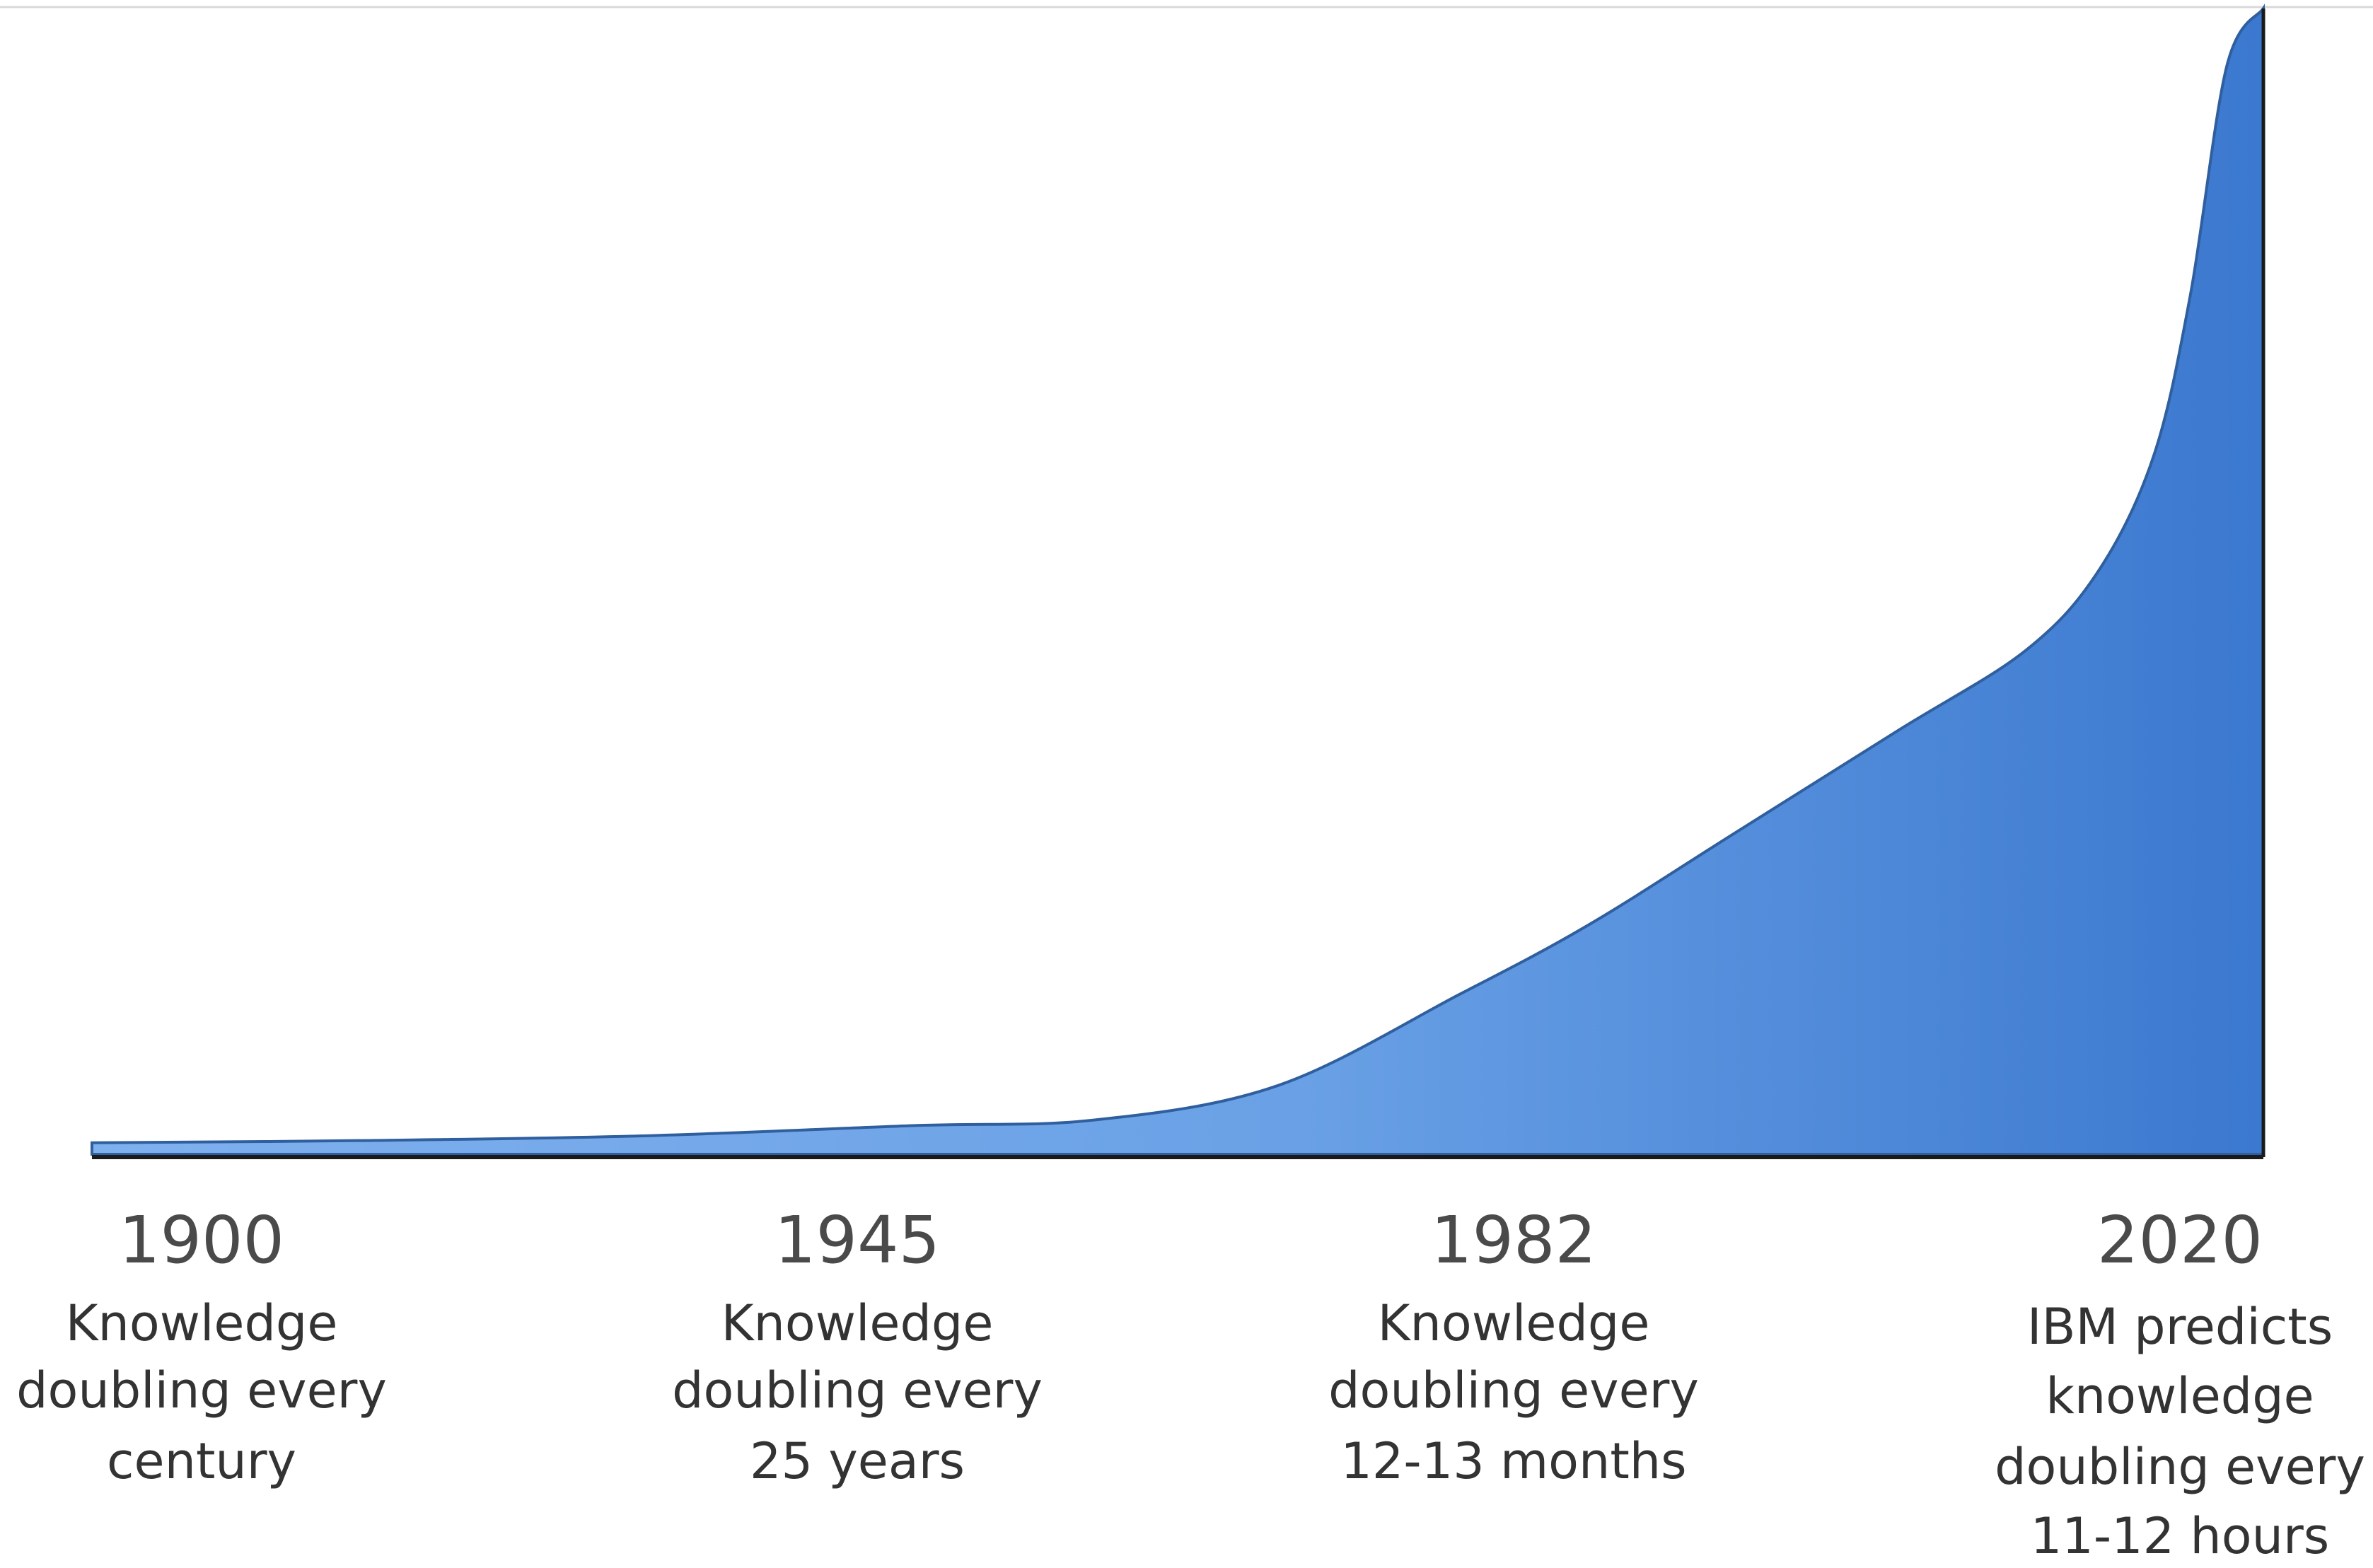 The image size is (2373, 1568). I want to click on x-tick-1945: 1945 Knowledge doubling every 25 years, so click(857, 1346).